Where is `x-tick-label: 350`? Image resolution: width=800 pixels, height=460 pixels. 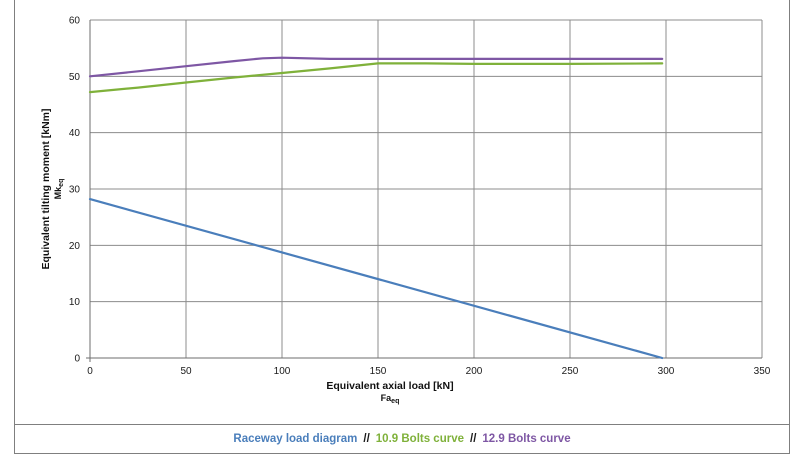
x-tick-label: 350 is located at coordinates (762, 371).